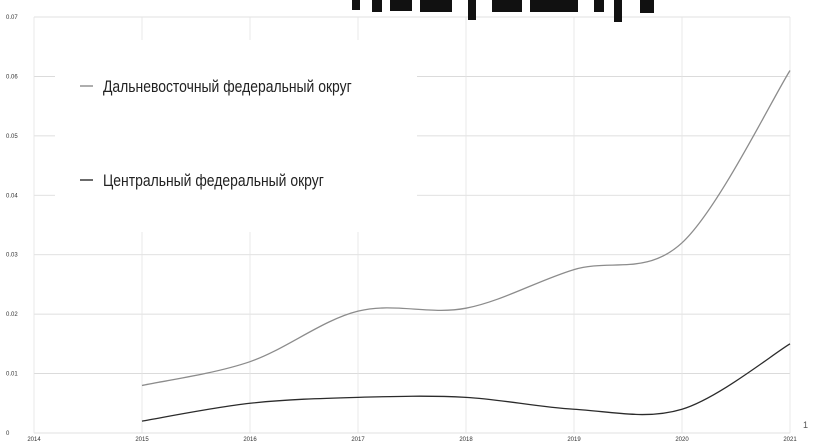  What do you see at coordinates (574, 440) in the screenshot?
I see `x-tick-label: 2019` at bounding box center [574, 440].